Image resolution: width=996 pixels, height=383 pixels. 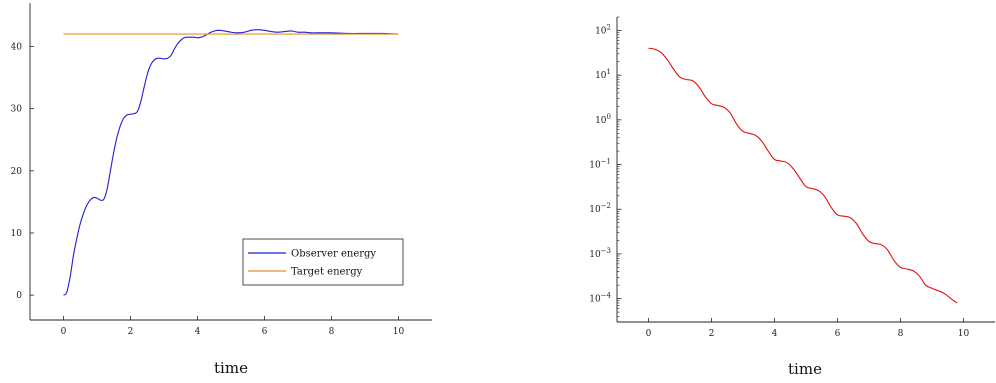 What do you see at coordinates (603, 119) in the screenshot?
I see `right-y-tick-label: 10⁰` at bounding box center [603, 119].